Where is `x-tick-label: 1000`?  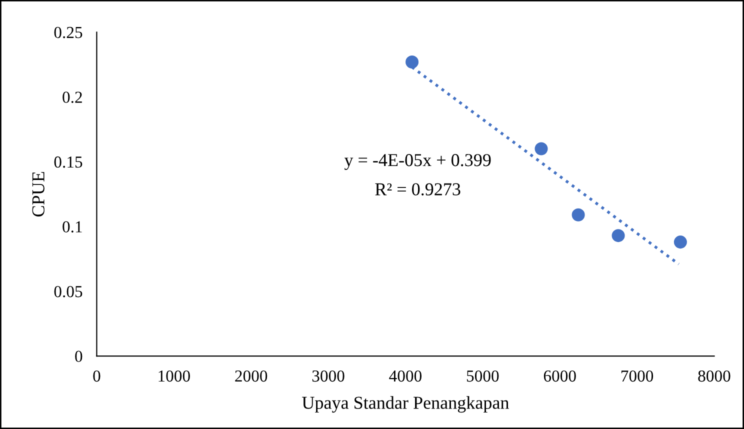 x-tick-label: 1000 is located at coordinates (174, 376).